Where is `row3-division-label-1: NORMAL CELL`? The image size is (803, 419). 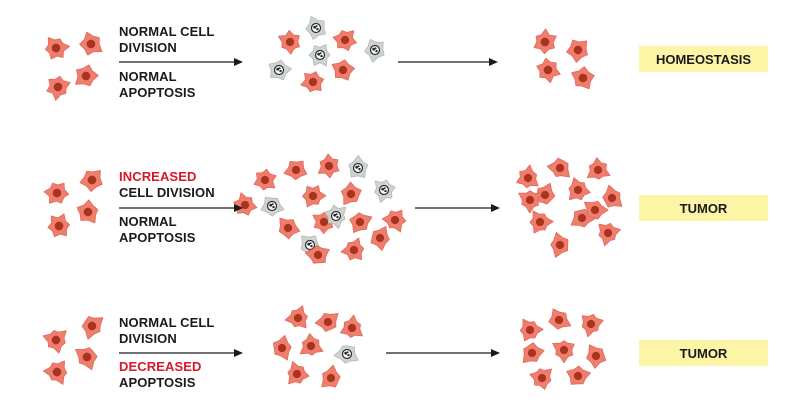 row3-division-label-1: NORMAL CELL is located at coordinates (167, 322).